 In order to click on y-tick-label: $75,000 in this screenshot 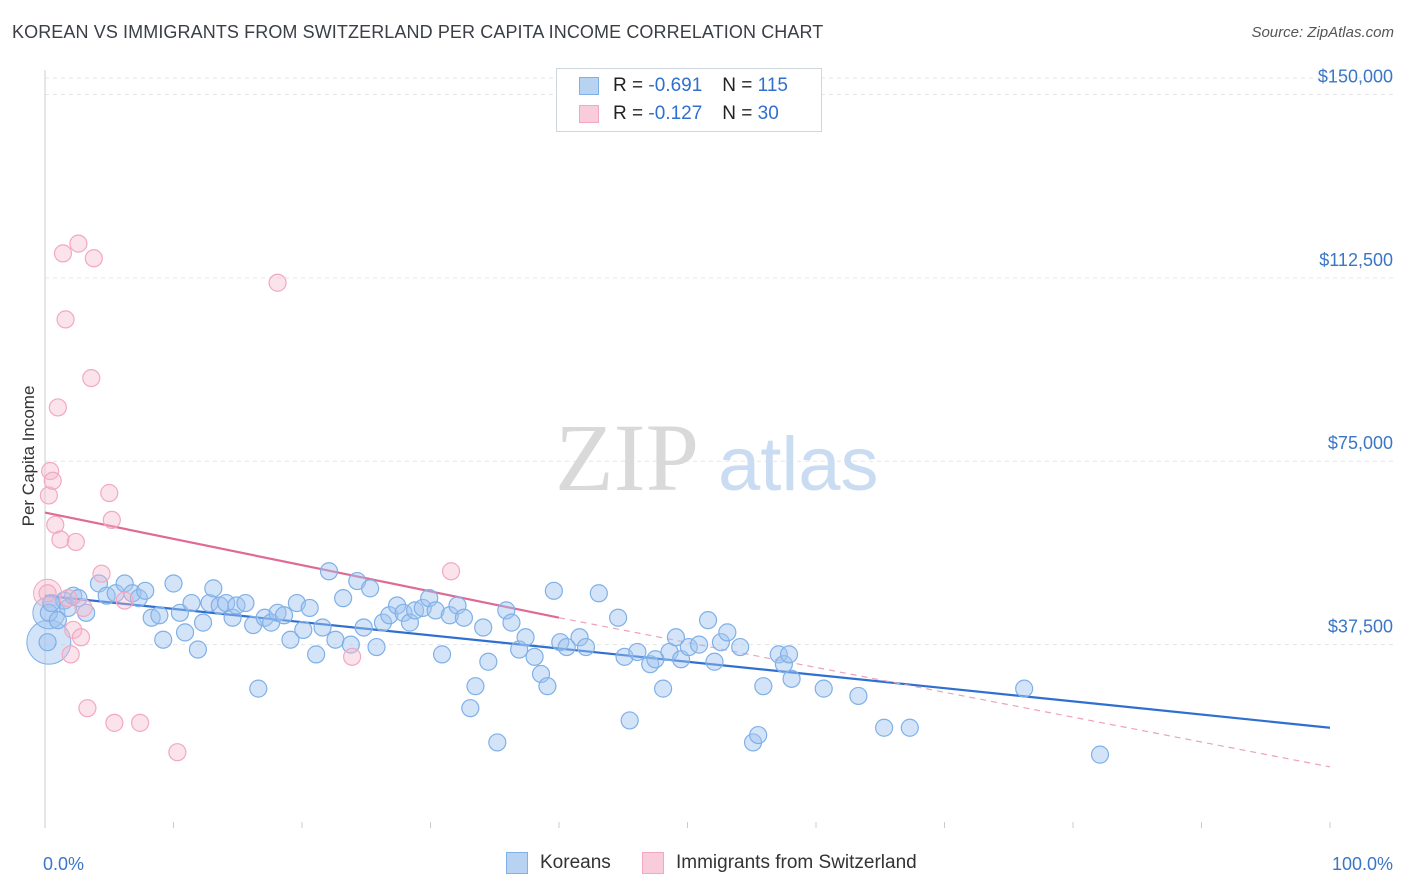, I will do `click(1360, 443)`.